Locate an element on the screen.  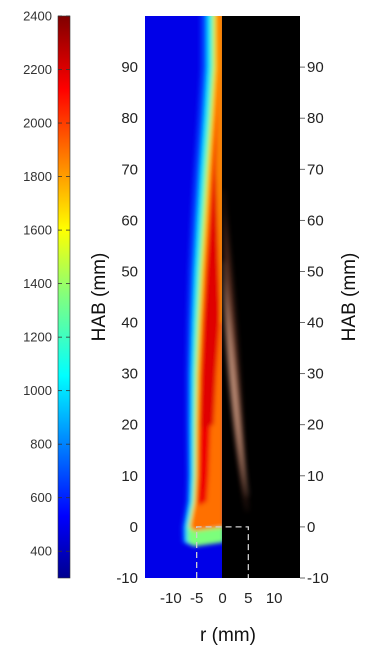
right-y-axis-ticks: -10 0 10 20 30 40 50 60 70 80 90 is located at coordinates (314, 323).